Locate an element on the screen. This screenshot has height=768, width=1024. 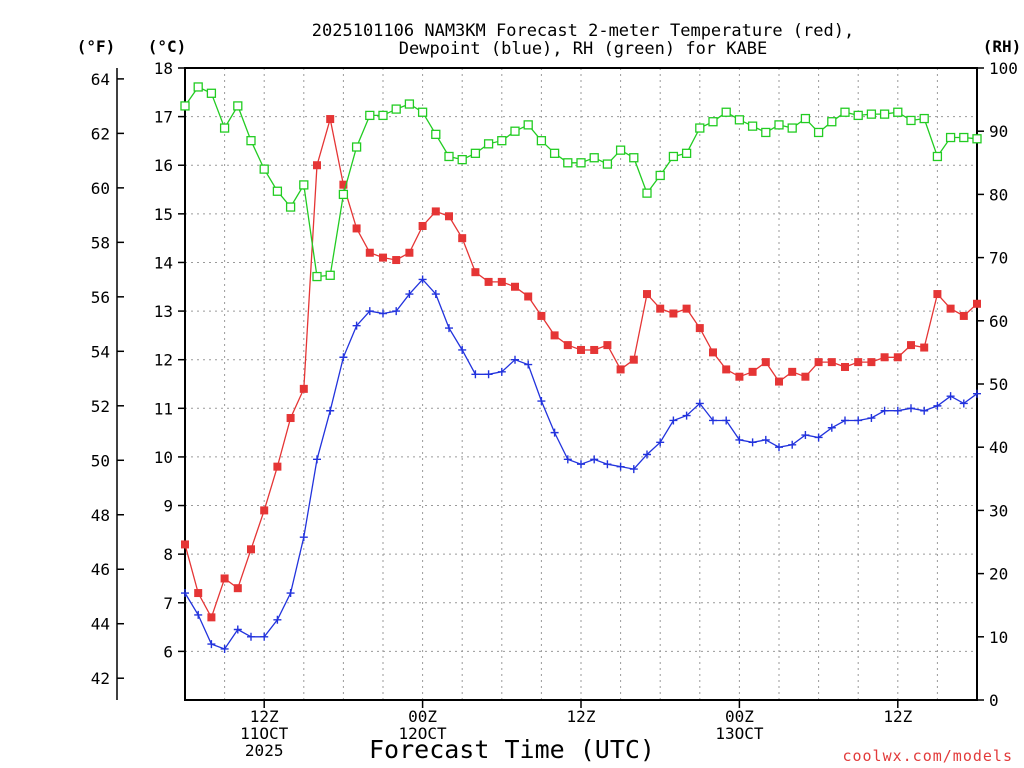
celsius-axis-label: (°C) is located at coordinates (167, 46).